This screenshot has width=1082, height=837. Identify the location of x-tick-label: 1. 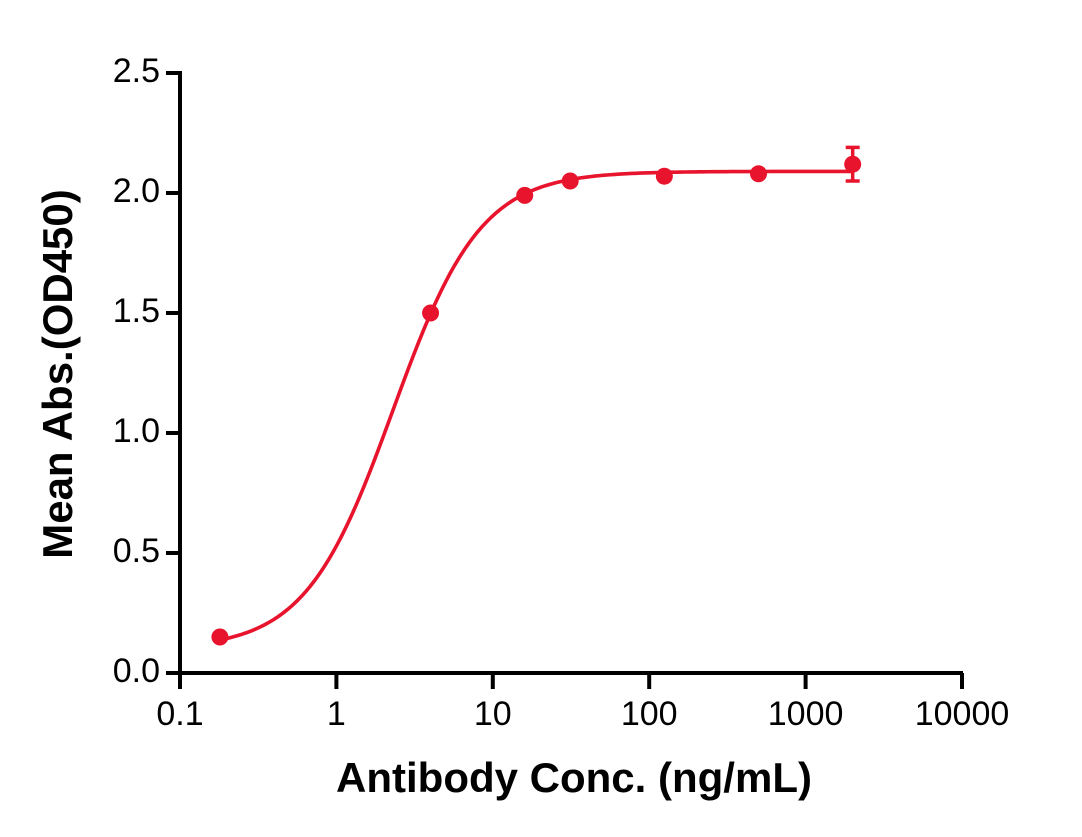
(336, 714).